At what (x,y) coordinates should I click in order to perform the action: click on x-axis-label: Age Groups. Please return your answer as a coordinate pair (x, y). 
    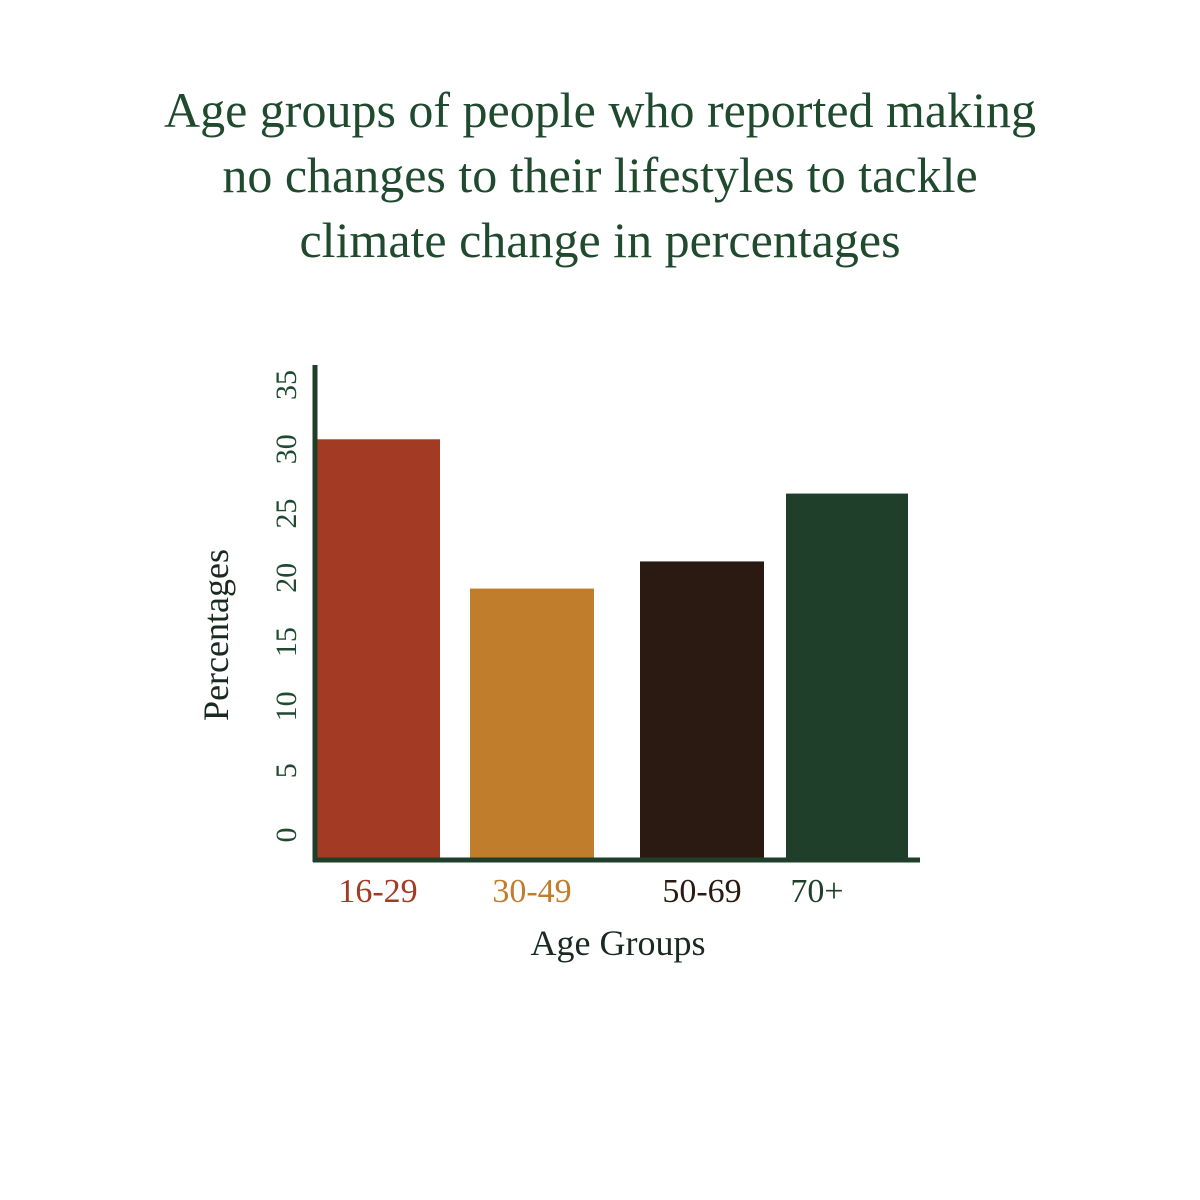
    Looking at the image, I should click on (618, 943).